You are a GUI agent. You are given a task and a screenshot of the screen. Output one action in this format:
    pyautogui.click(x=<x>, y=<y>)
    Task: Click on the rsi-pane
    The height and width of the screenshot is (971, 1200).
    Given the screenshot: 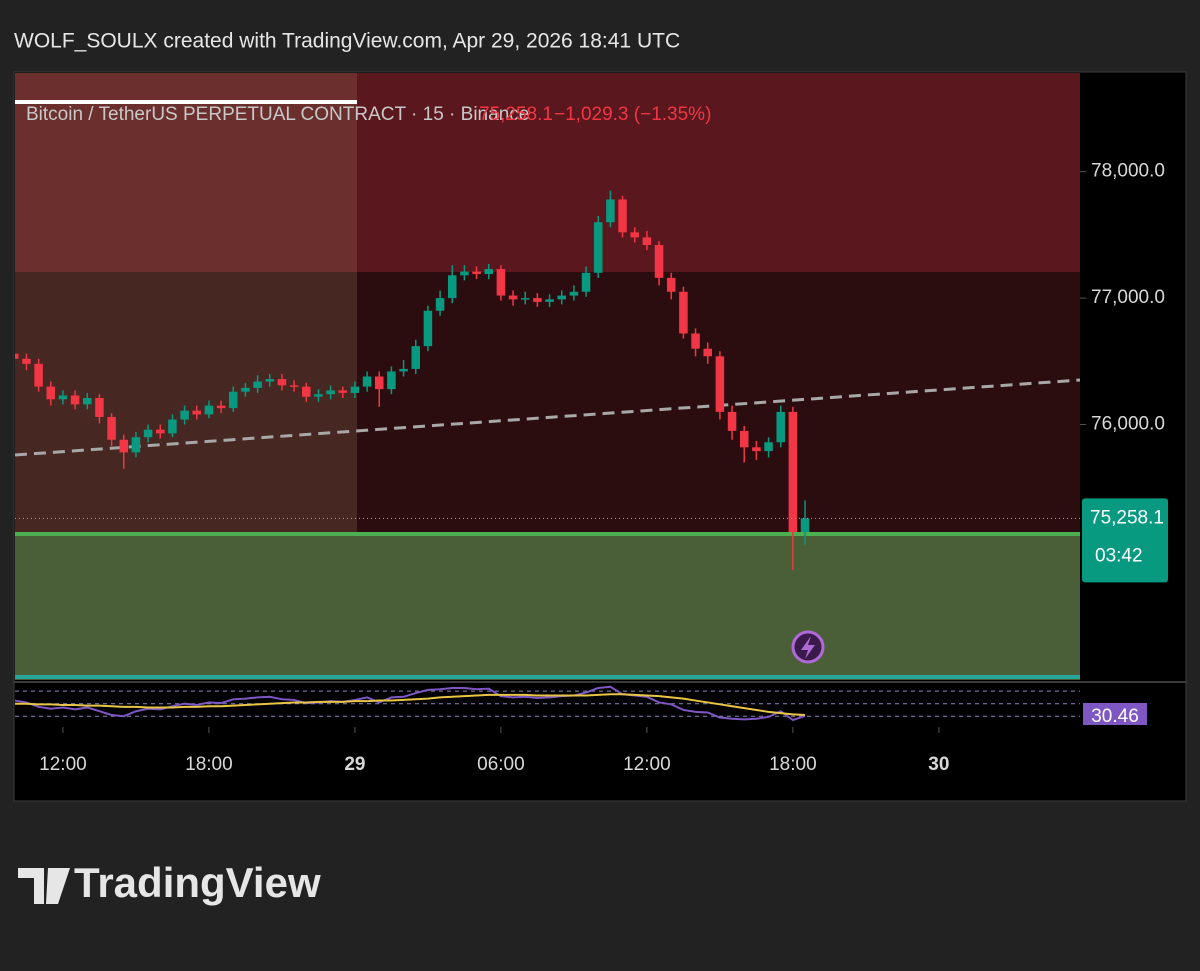 What is the action you would take?
    pyautogui.click(x=547, y=703)
    